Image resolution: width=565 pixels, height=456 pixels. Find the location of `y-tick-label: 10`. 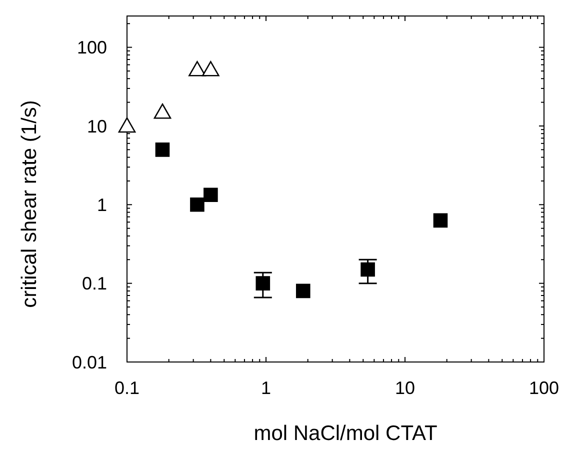

y-tick-label: 10 is located at coordinates (96, 126).